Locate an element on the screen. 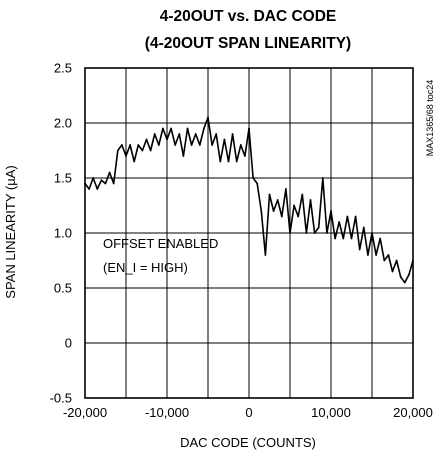  y-tick-label: 2.5 is located at coordinates (63, 68).